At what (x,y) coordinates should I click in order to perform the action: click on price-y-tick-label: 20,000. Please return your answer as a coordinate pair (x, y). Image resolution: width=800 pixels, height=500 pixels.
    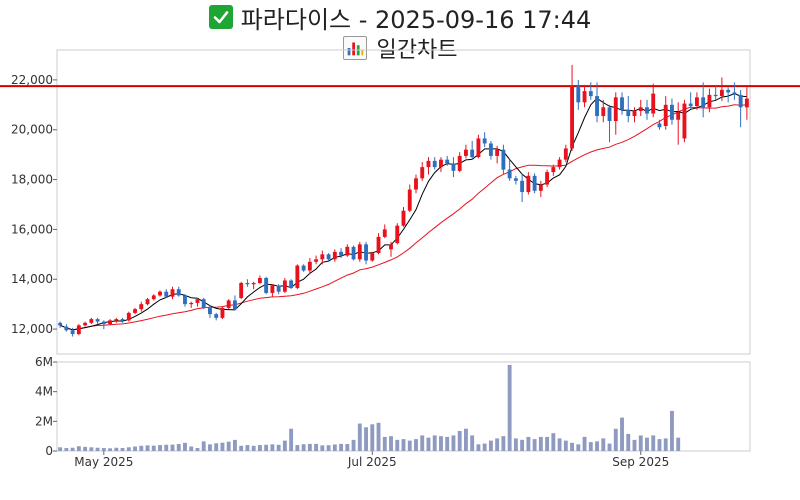
    Looking at the image, I should click on (32, 130).